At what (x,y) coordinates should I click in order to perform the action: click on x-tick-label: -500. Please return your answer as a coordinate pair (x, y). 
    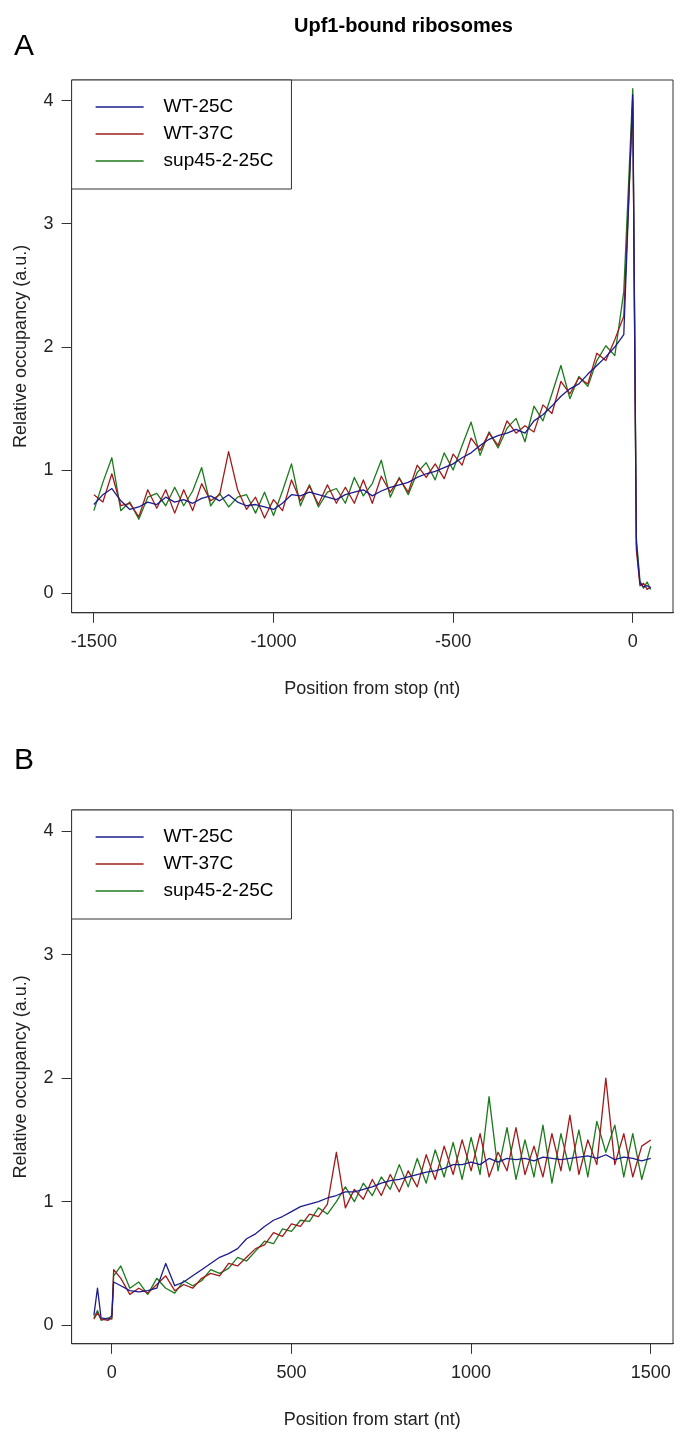
    Looking at the image, I should click on (453, 640).